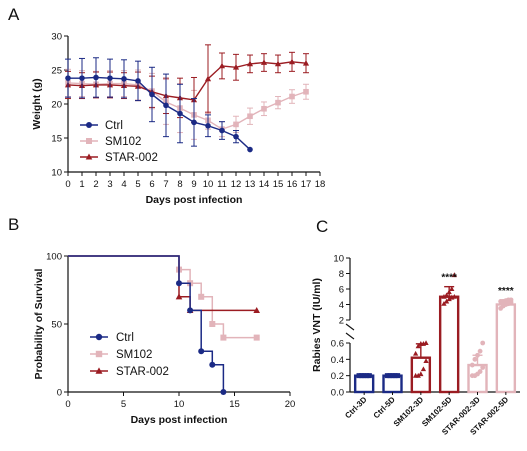  I want to click on x-tick-label: 8, so click(179, 184).